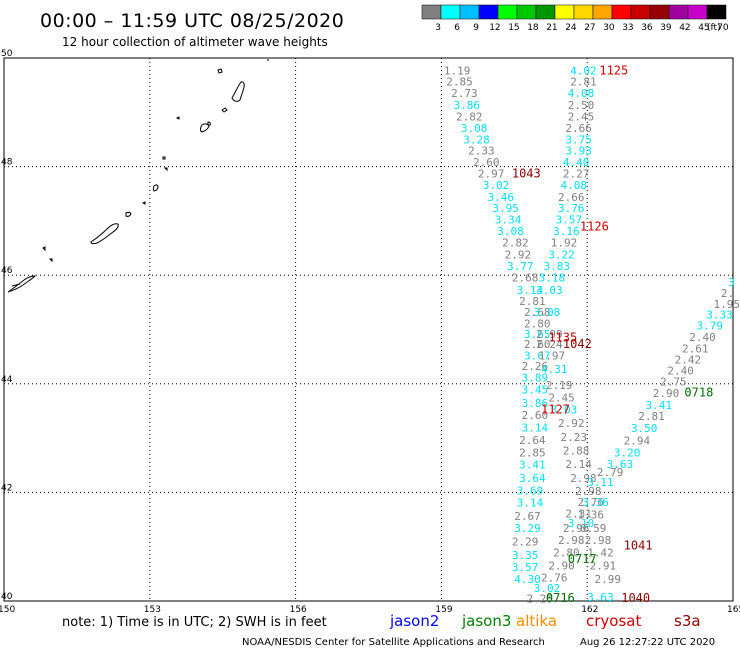 Image resolution: width=740 pixels, height=650 pixels. I want to click on wave-height-value: 4.31, so click(554, 369).